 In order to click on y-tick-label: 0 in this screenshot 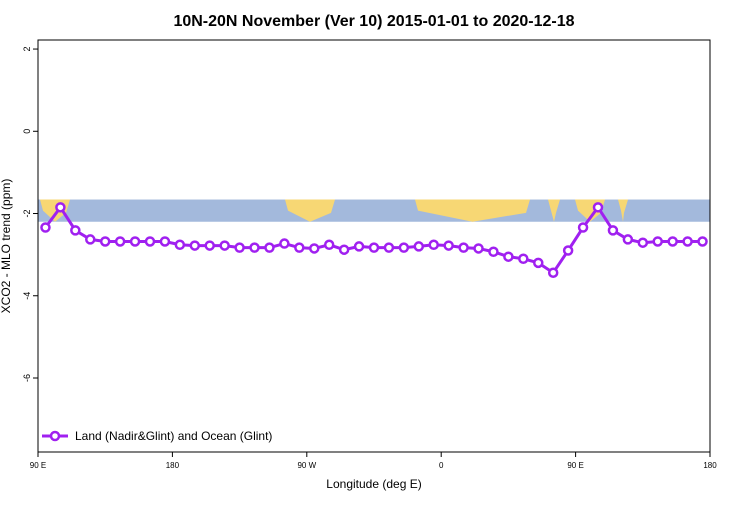, I will do `click(27, 131)`.